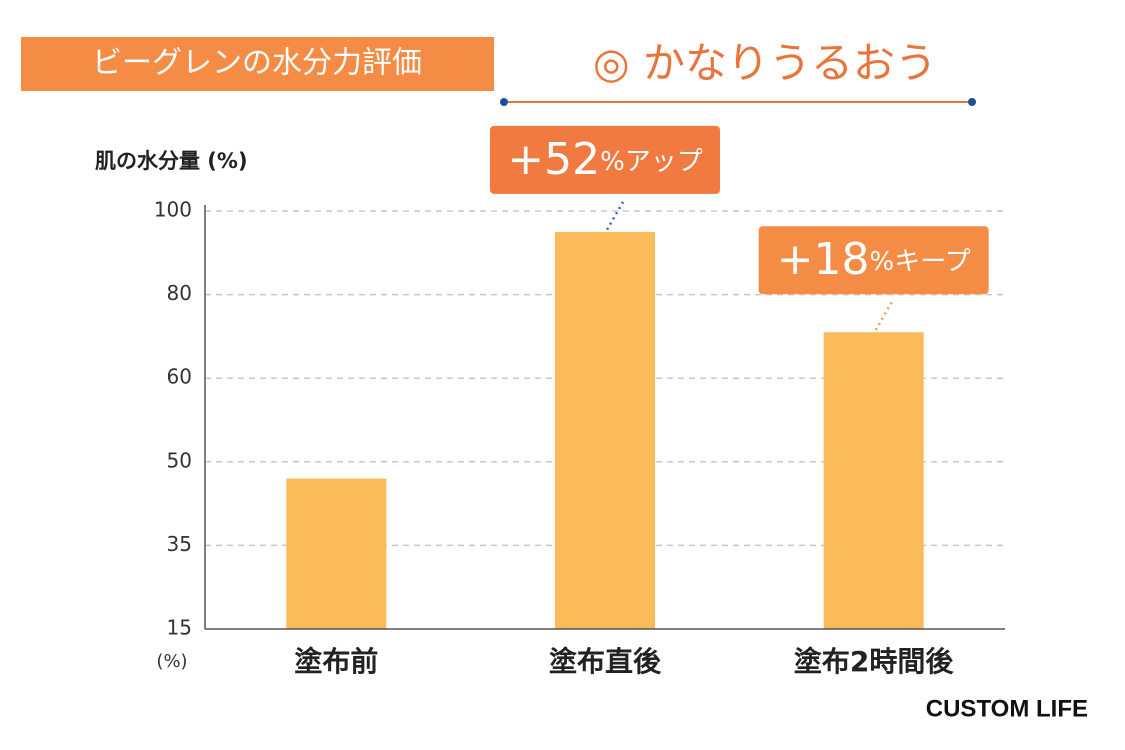 Image resolution: width=1125 pixels, height=750 pixels. I want to click on y-tick-label: 100, so click(173, 210).